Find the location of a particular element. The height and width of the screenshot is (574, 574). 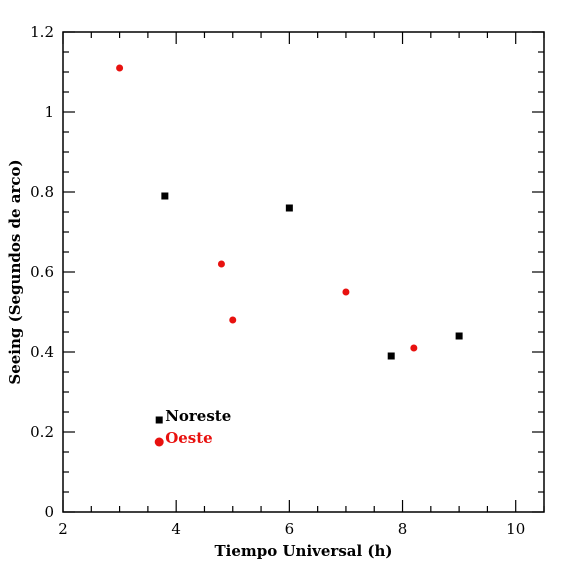

legend-label-noreste: Noreste is located at coordinates (198, 416).